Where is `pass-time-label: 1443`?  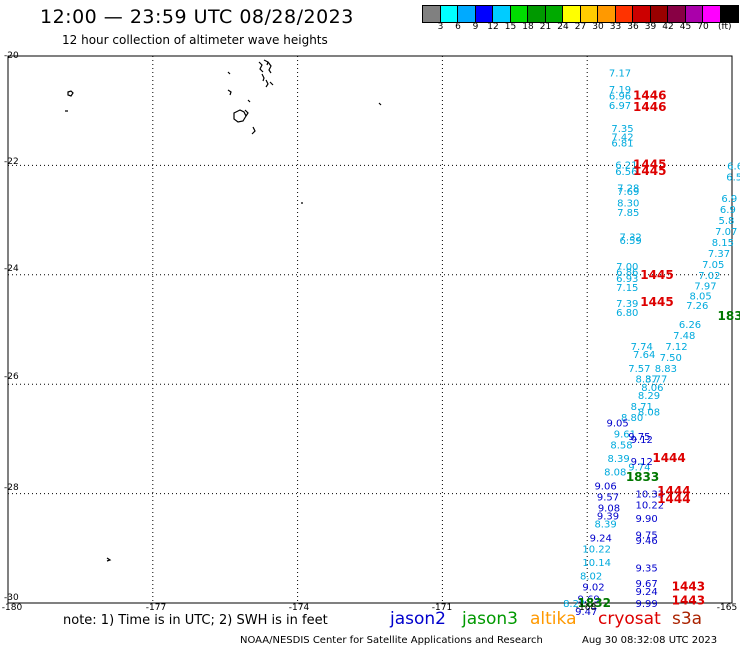 pass-time-label: 1443 is located at coordinates (688, 600).